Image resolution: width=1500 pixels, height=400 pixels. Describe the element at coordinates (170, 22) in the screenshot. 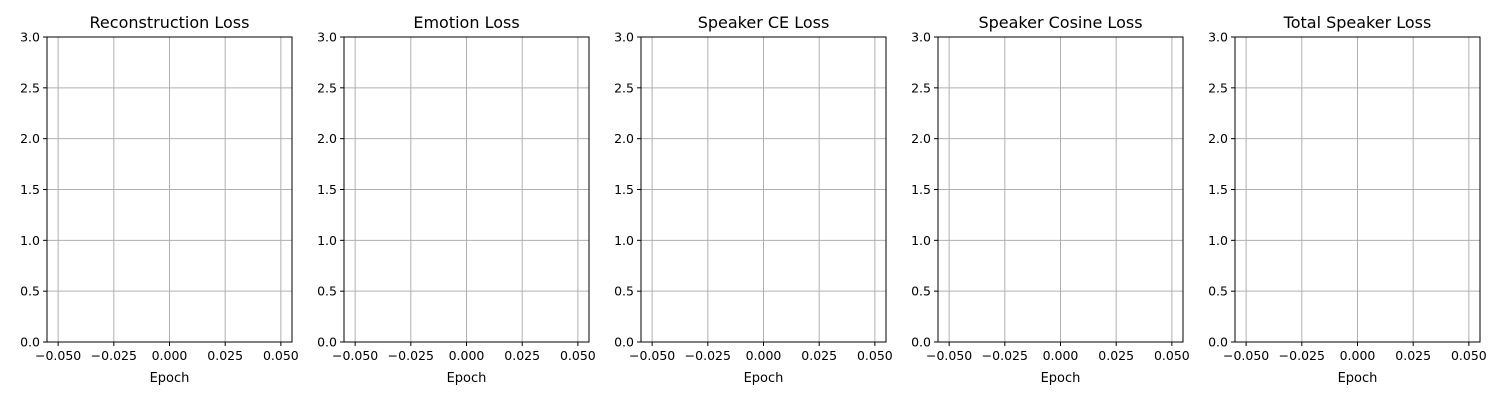

I see `chart-title: Reconstruction Loss` at that location.